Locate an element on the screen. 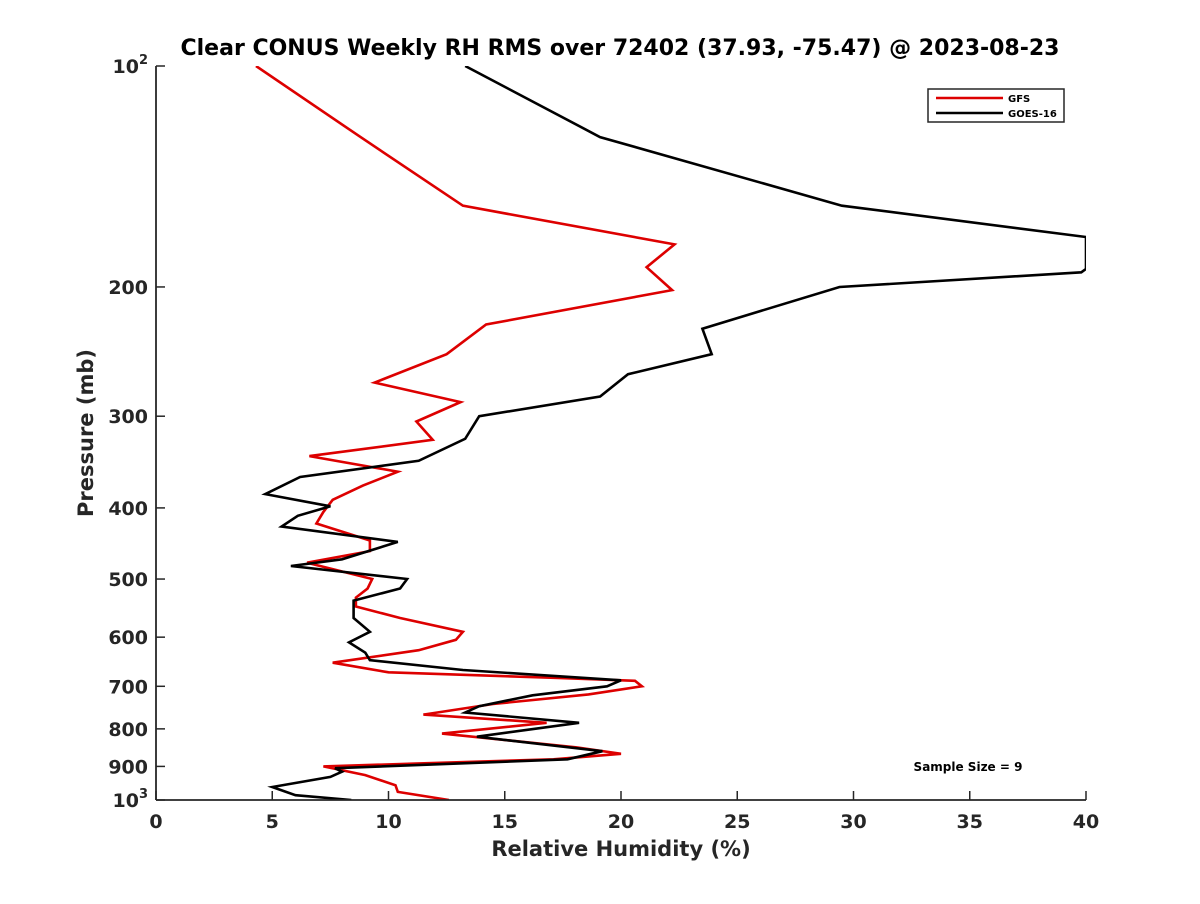 The height and width of the screenshot is (904, 1200). x-axis-label: Relative Humidity (%) is located at coordinates (620, 849).